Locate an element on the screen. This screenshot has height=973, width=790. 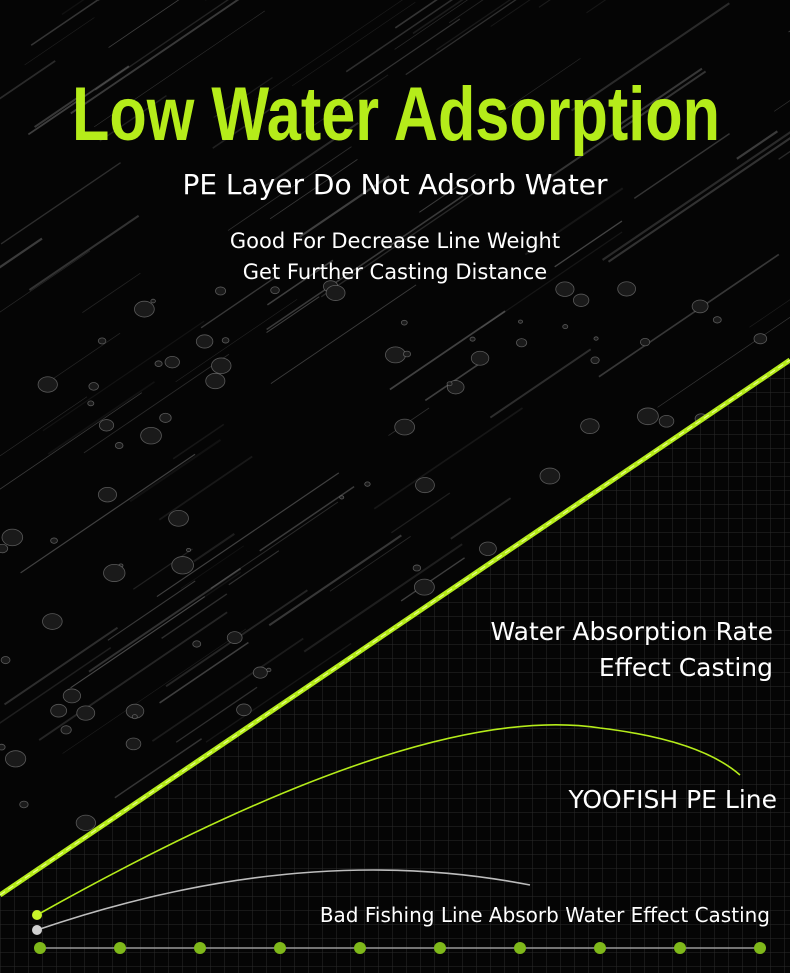
callout-line: Water Absorption Rate is located at coordinates (632, 631).